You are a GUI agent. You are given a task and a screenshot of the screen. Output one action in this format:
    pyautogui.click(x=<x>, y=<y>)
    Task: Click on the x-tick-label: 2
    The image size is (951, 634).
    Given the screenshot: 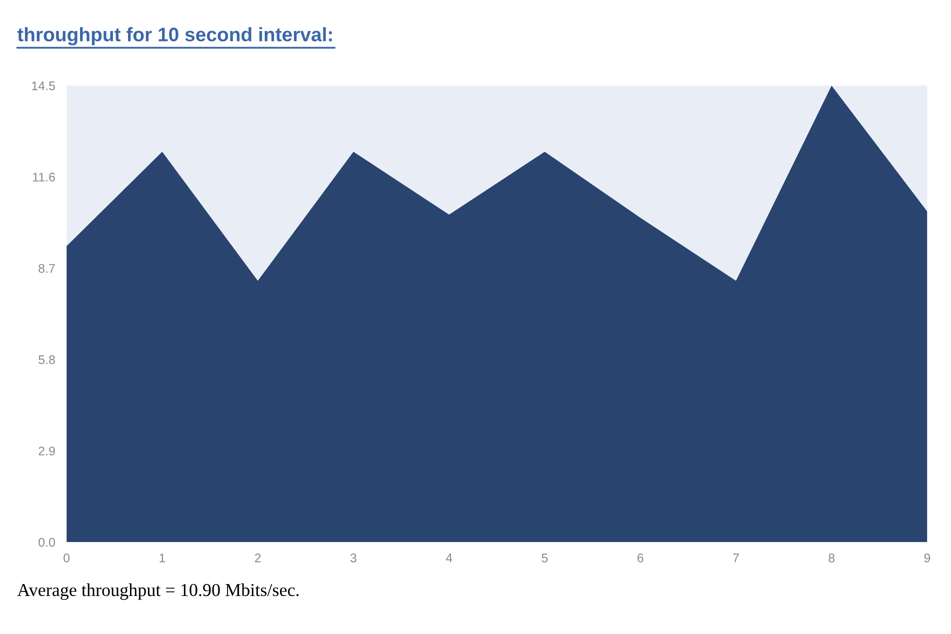 What is the action you would take?
    pyautogui.click(x=257, y=558)
    